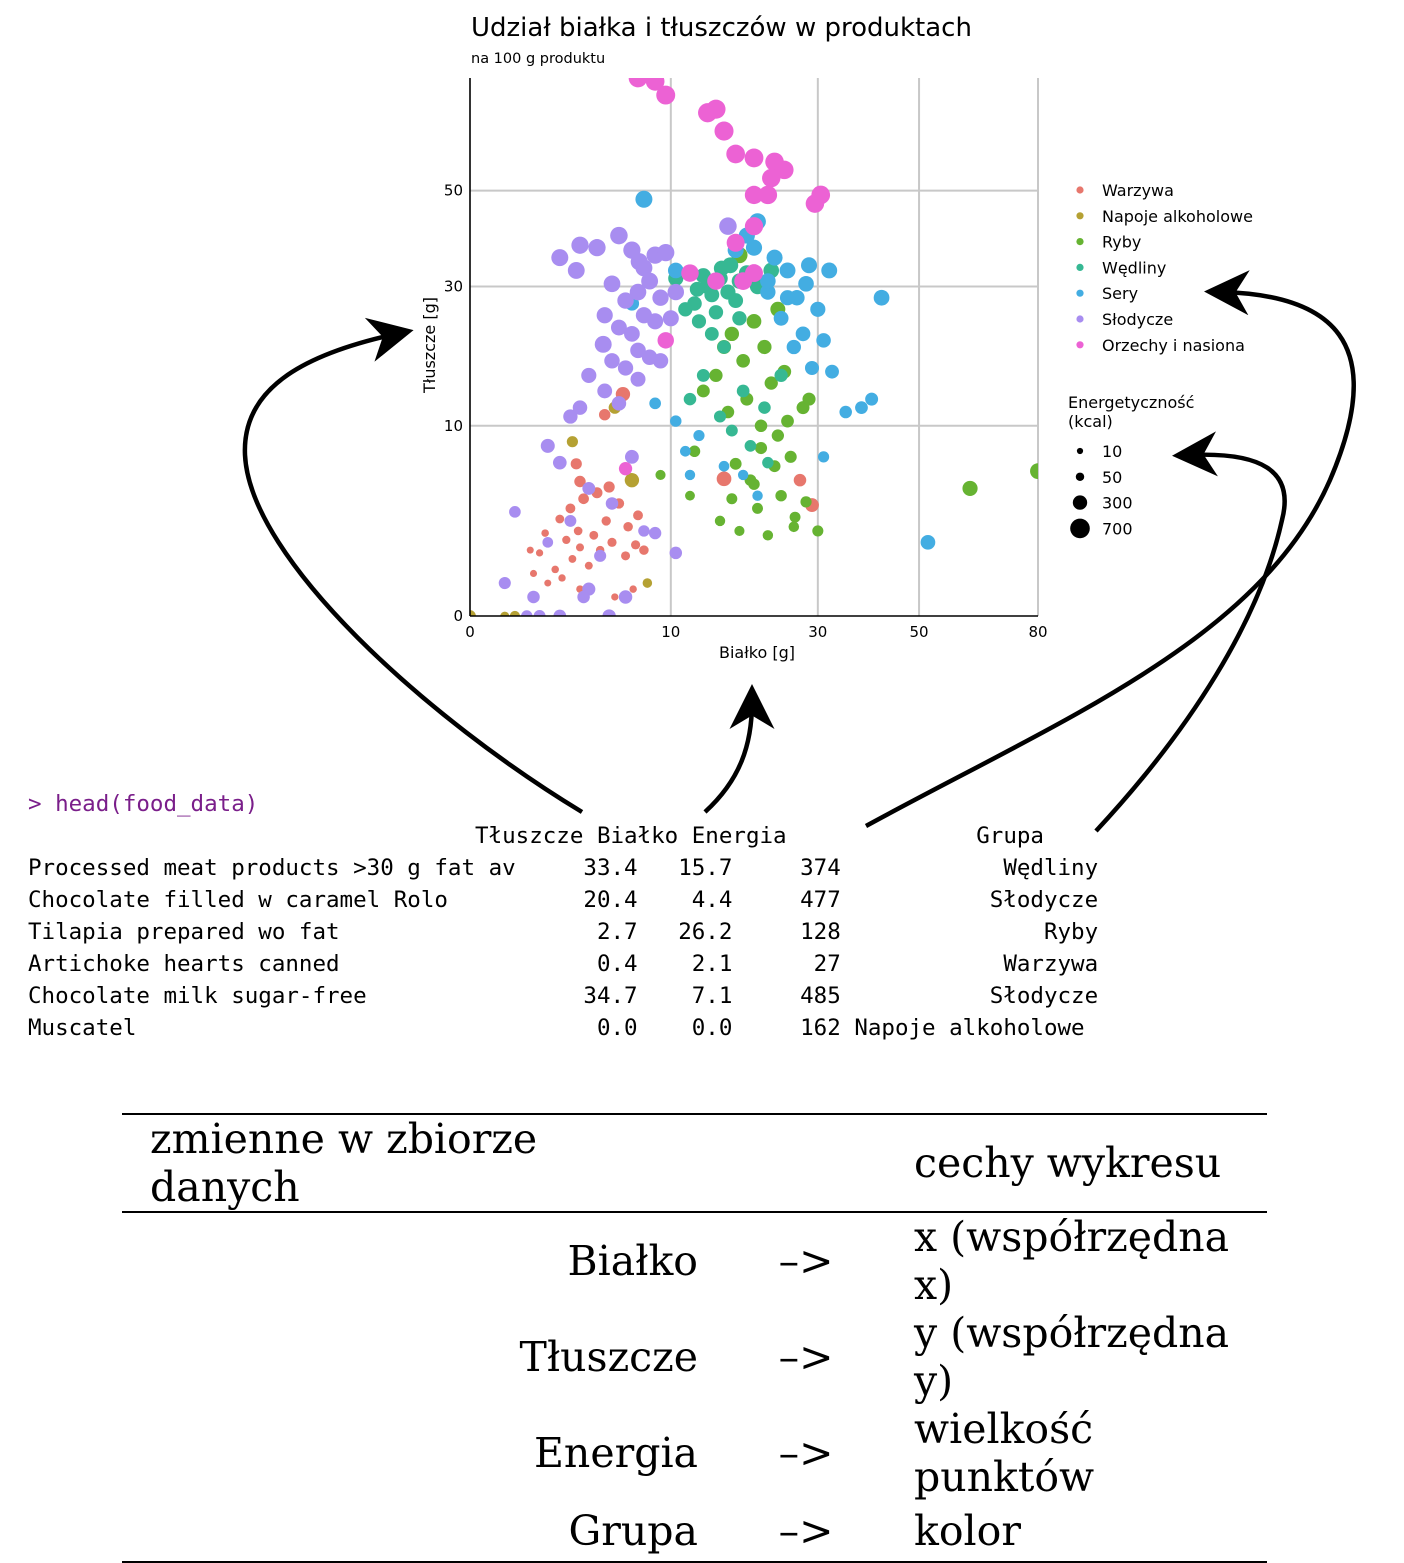 This screenshot has width=1404, height=1563. I want to click on arrow-fat-to-y-axis, so click(413, 565).